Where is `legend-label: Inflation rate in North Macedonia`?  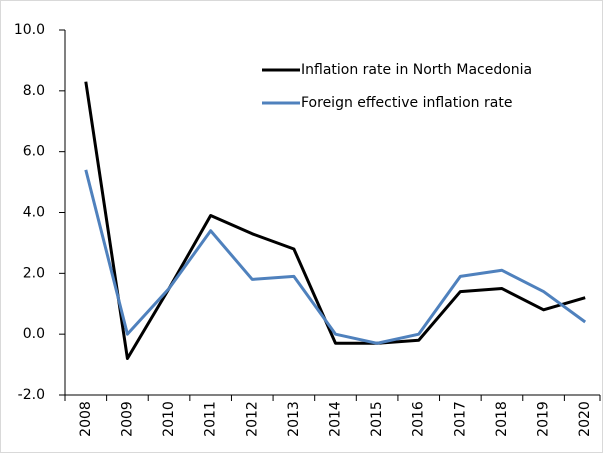
legend-label: Inflation rate in North Macedonia is located at coordinates (416, 70).